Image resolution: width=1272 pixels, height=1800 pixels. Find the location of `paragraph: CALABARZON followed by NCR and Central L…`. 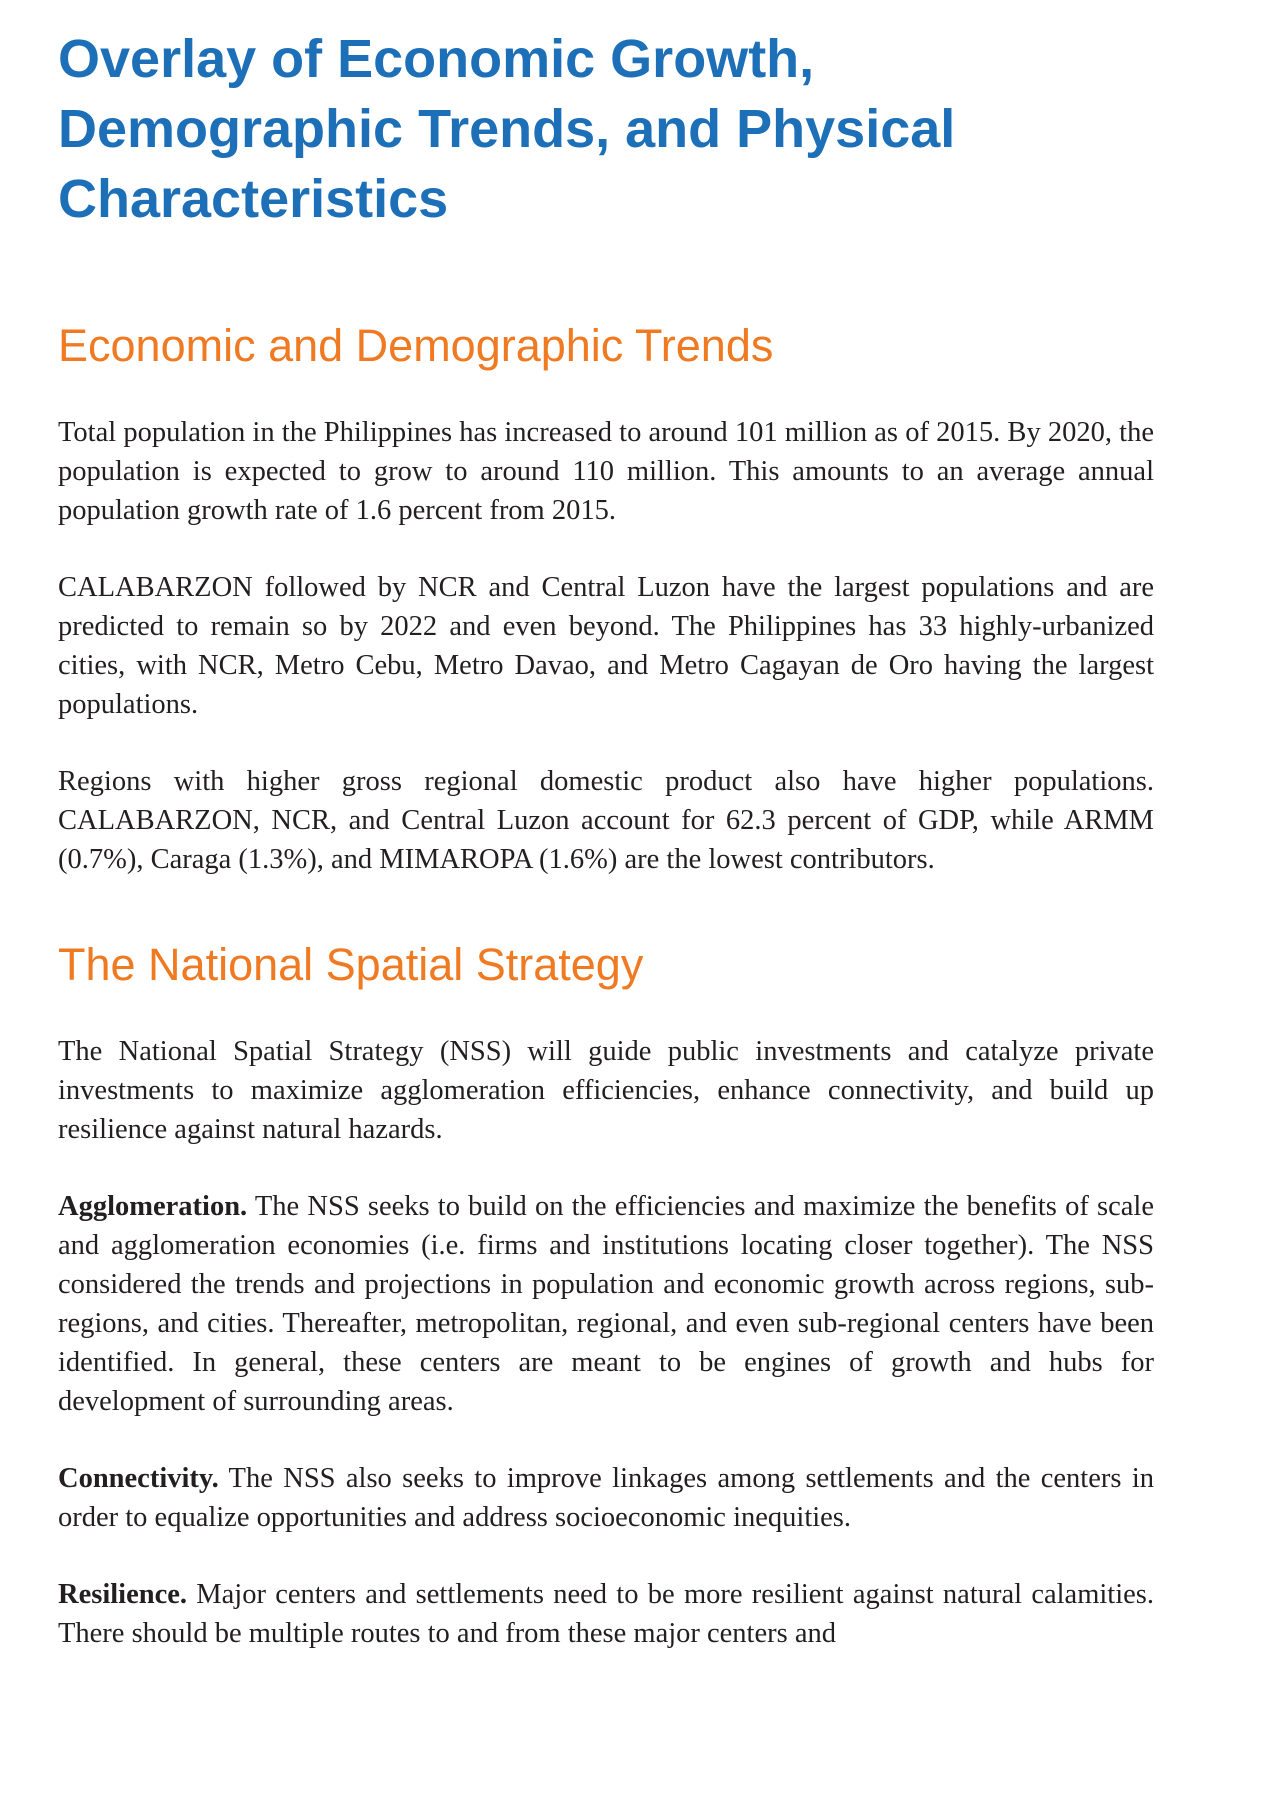

paragraph: CALABARZON followed by NCR and Central L… is located at coordinates (606, 646).